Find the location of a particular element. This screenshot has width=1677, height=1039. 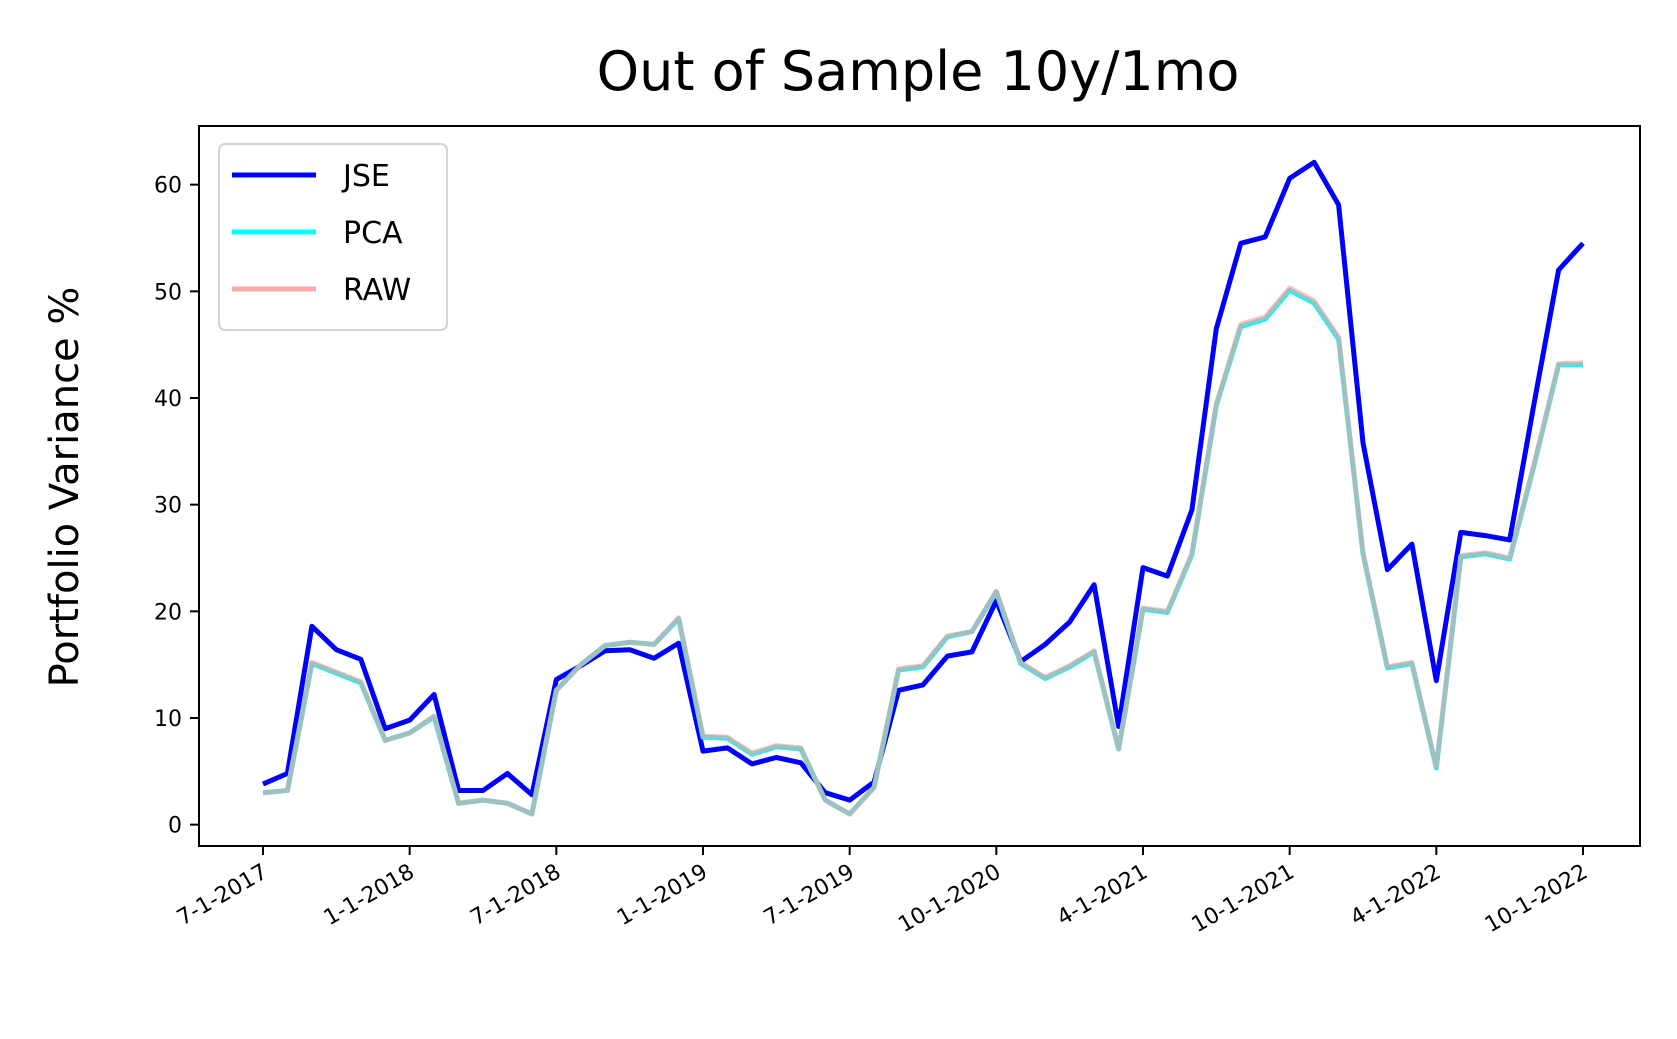

y-tick-label: 50 is located at coordinates (168, 292).